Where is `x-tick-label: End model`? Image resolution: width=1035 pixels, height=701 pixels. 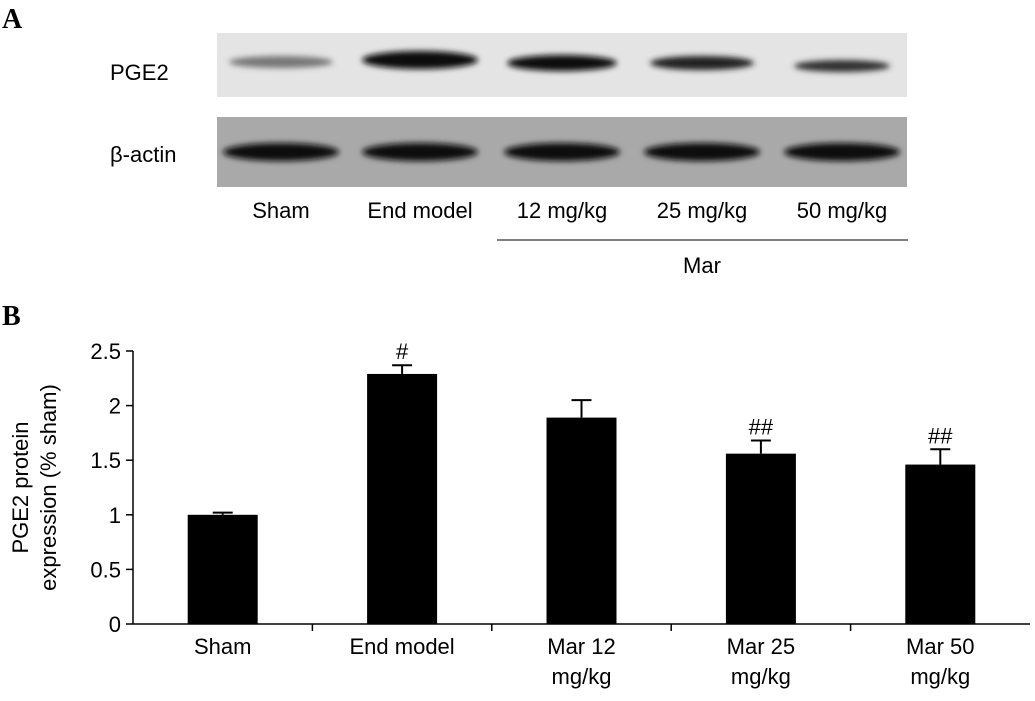 x-tick-label: End model is located at coordinates (402, 646).